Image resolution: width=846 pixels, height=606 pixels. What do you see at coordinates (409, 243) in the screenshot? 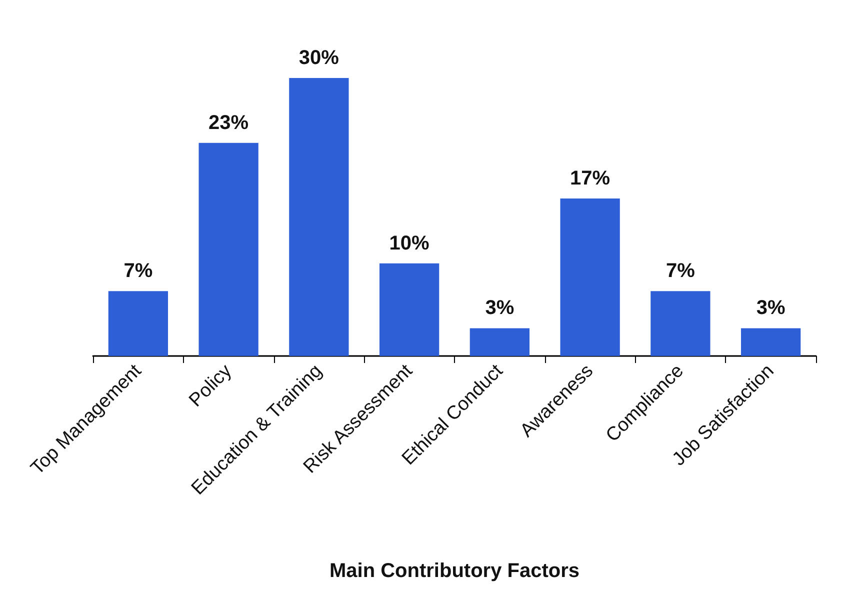
I see `data-label: 10%` at bounding box center [409, 243].